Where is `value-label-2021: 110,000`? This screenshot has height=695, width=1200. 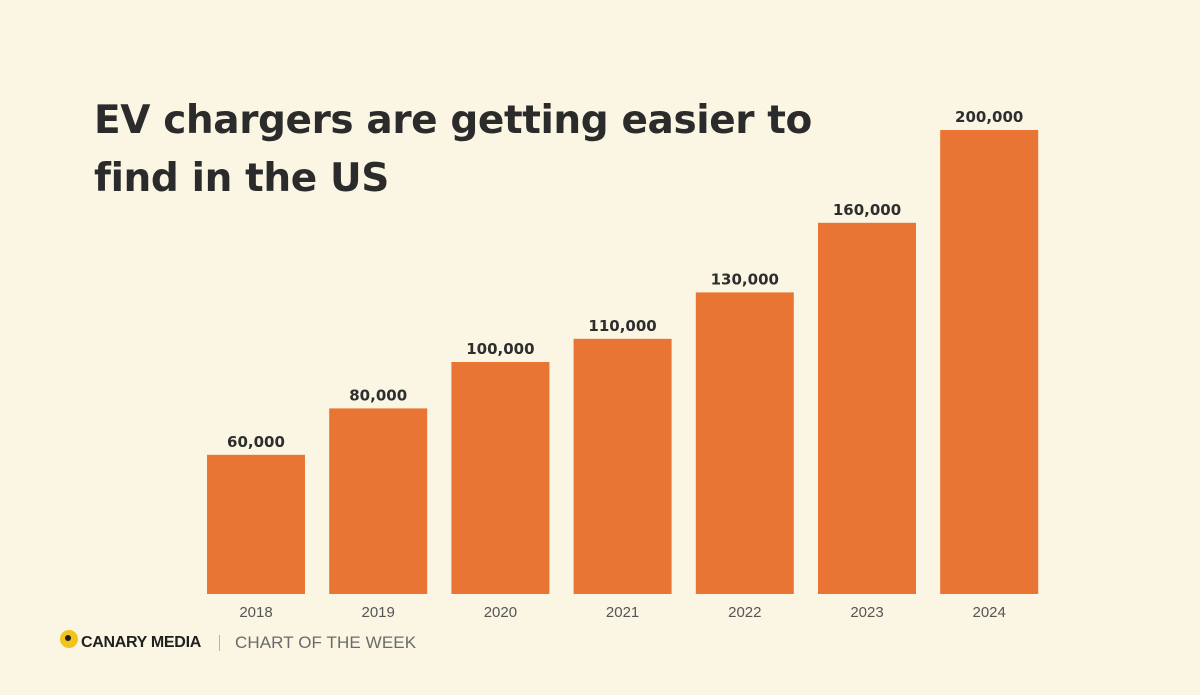
value-label-2021: 110,000 is located at coordinates (622, 326).